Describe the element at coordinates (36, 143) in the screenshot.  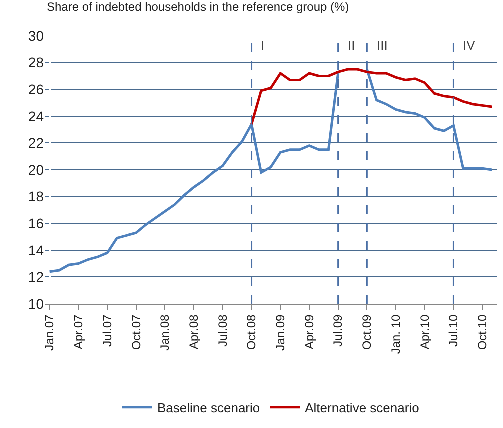
I see `y-tick-label: 22` at that location.